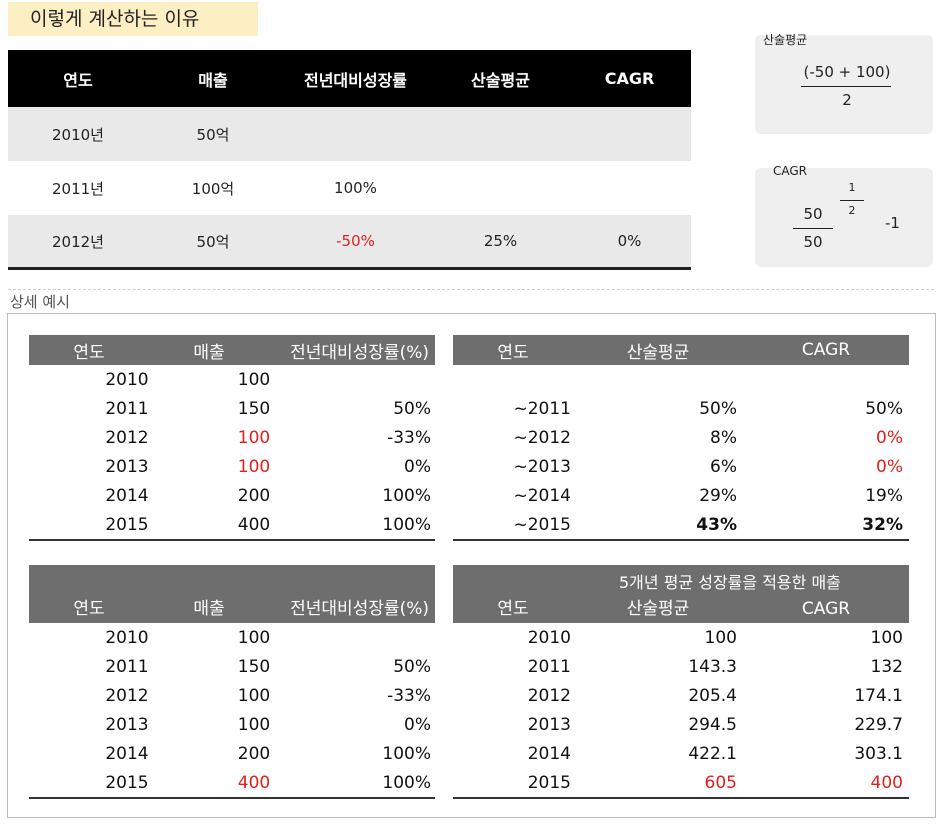  What do you see at coordinates (718, 408) in the screenshot?
I see `cell-arith: 50%` at bounding box center [718, 408].